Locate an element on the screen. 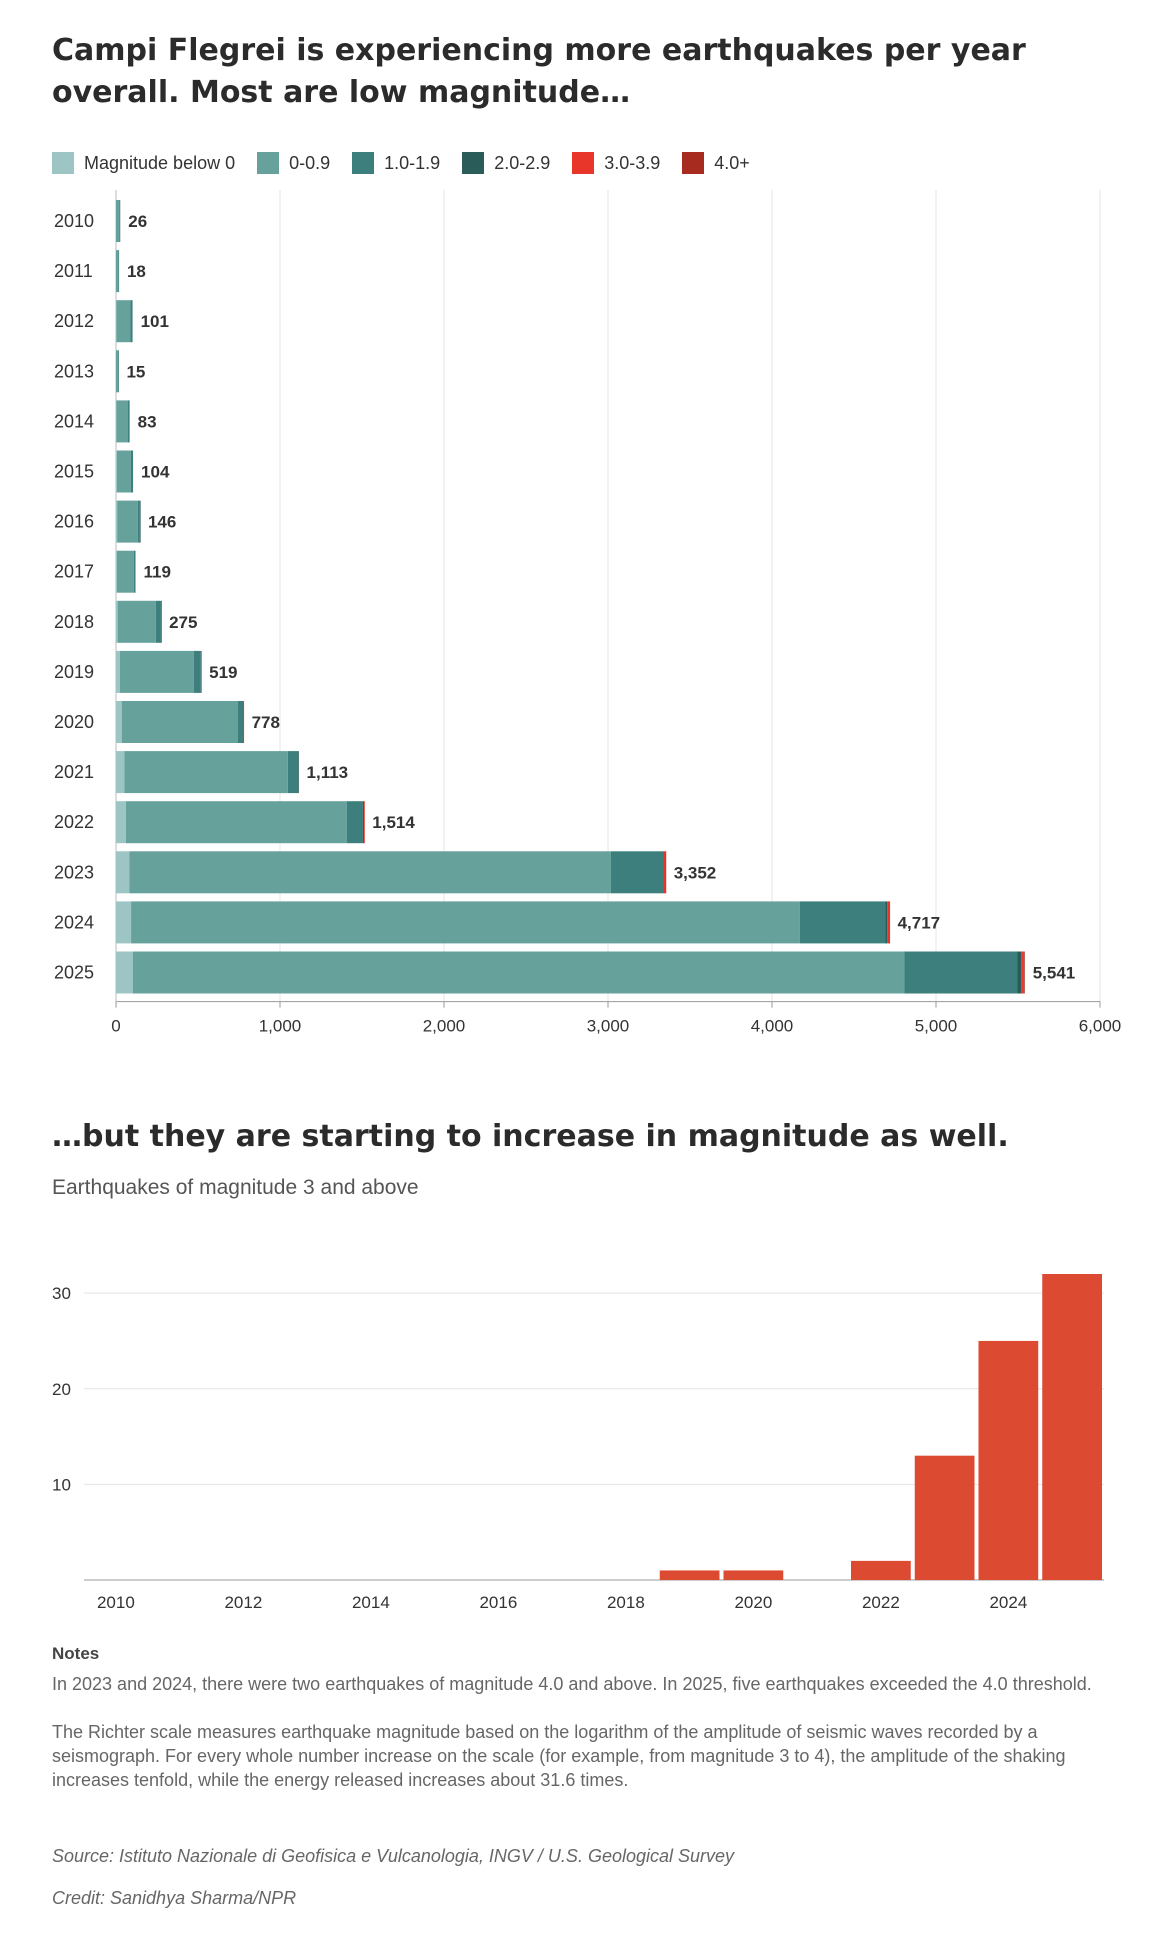 The width and height of the screenshot is (1156, 1938). y-tick-label: 2021 is located at coordinates (74, 772).